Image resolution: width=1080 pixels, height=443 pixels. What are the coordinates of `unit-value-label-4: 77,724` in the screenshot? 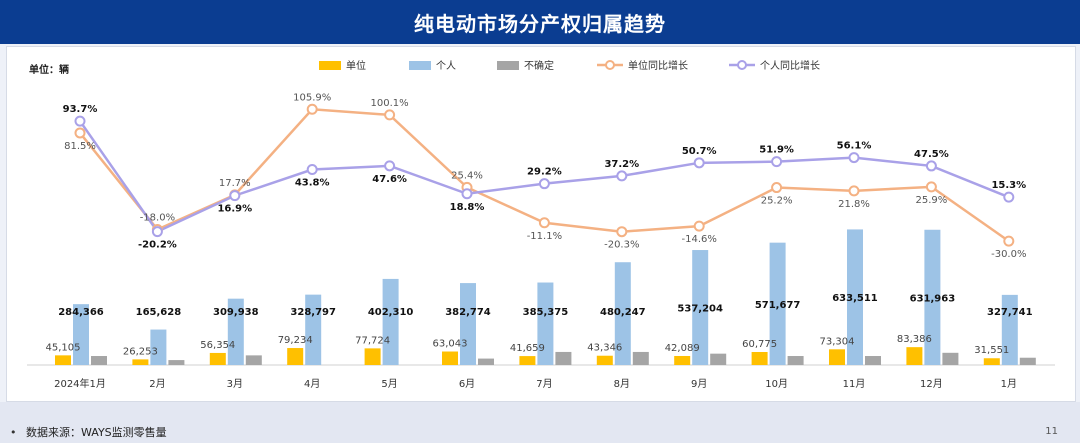 It's located at (372, 340).